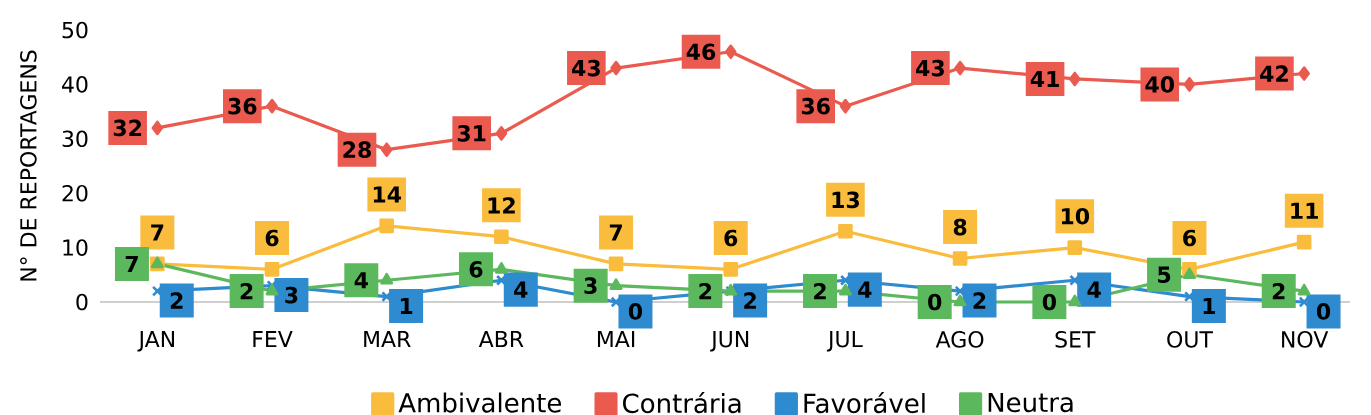 The image size is (1371, 415). Describe the element at coordinates (75, 30) in the screenshot. I see `y-tick-label: 50` at that location.